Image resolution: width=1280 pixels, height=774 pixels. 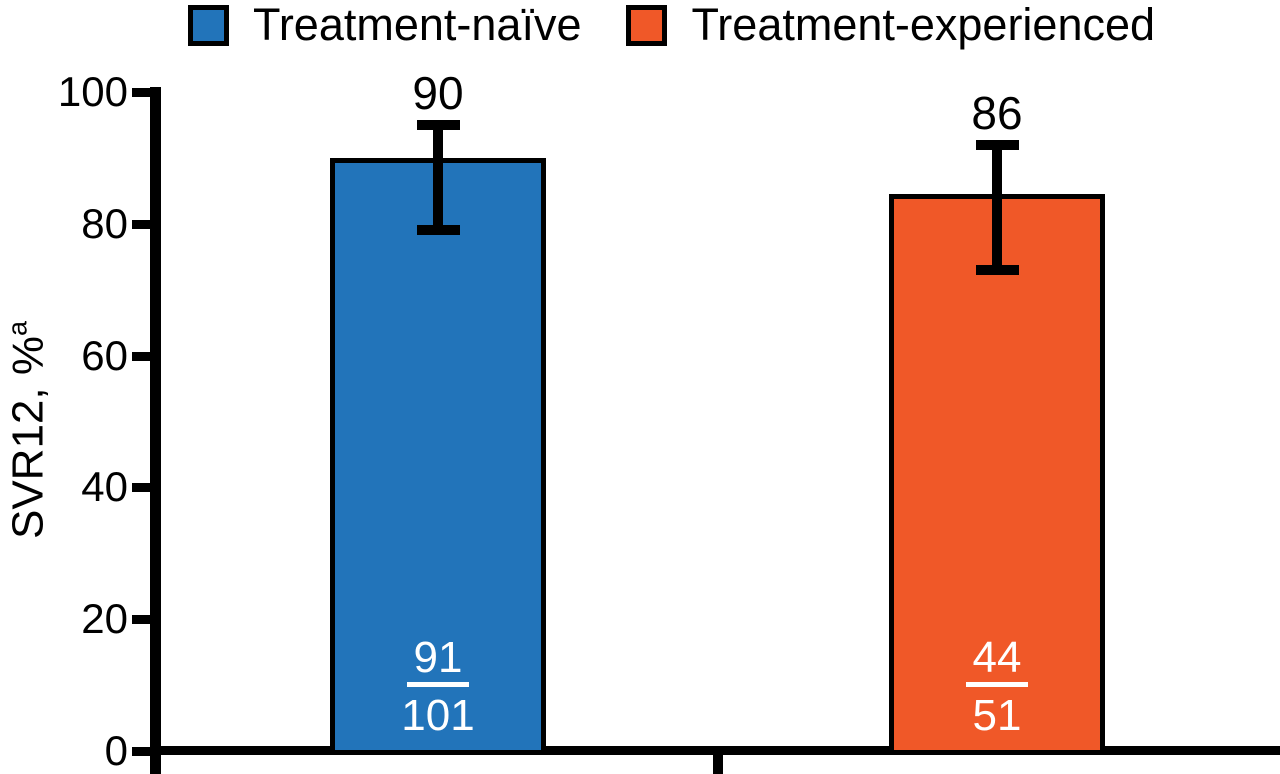 What do you see at coordinates (647, 25) in the screenshot?
I see `legend-swatch-treatment-experienced-icon` at bounding box center [647, 25].